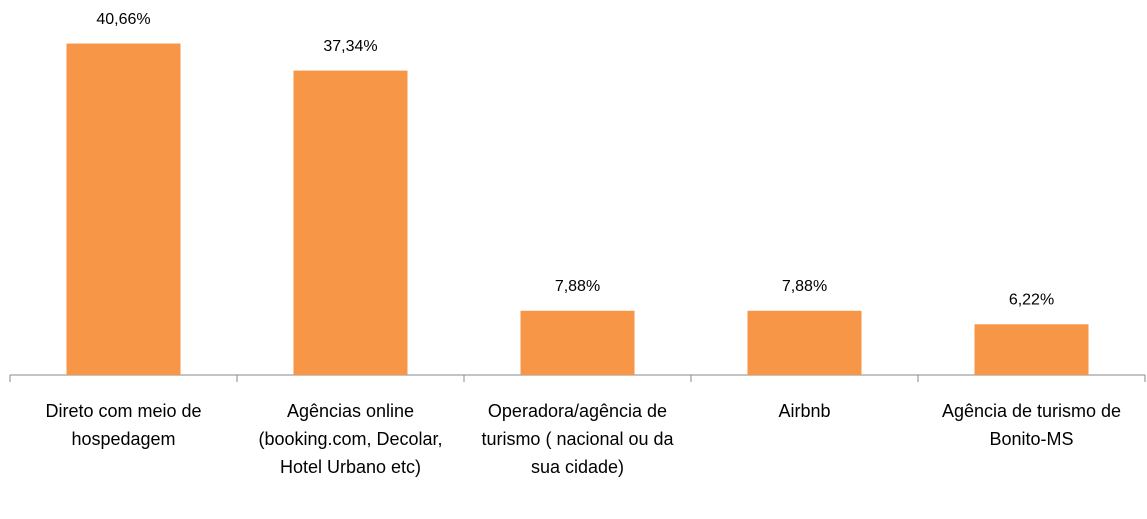 The height and width of the screenshot is (519, 1147). I want to click on x-tick-label: Agência de turismo de Bonito-MS, so click(1031, 425).